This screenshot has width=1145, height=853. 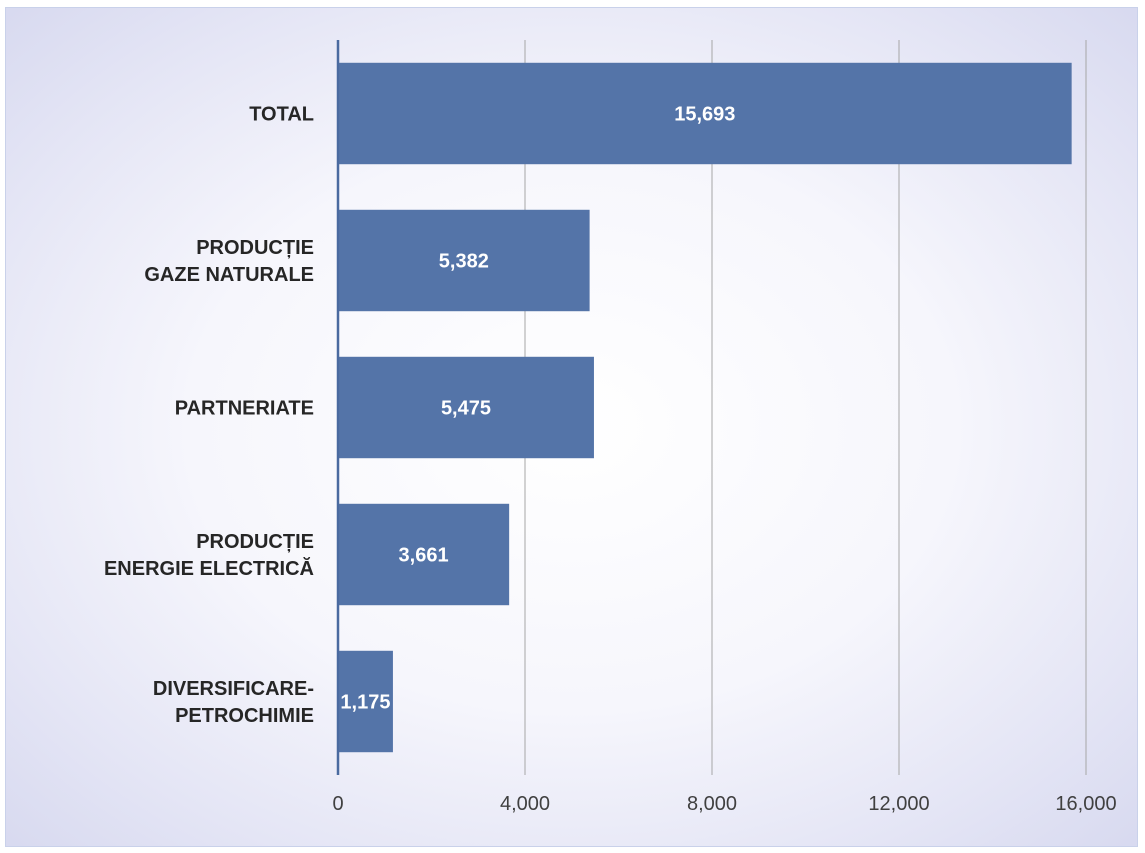 I want to click on data-label: 3,661, so click(x=424, y=556).